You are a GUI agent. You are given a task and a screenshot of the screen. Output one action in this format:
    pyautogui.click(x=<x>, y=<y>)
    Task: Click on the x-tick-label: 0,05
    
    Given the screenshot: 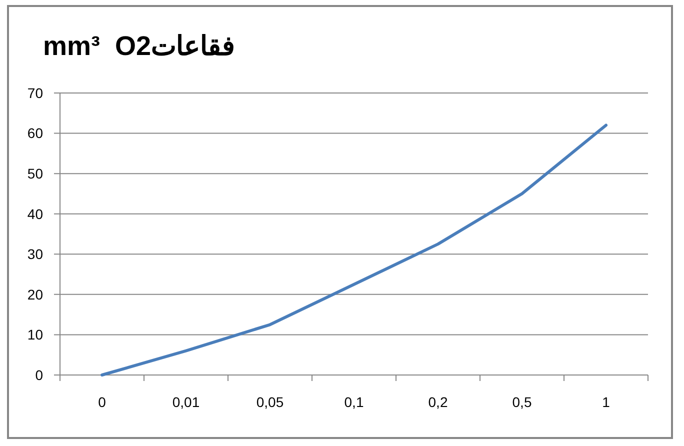 What is the action you would take?
    pyautogui.click(x=270, y=402)
    